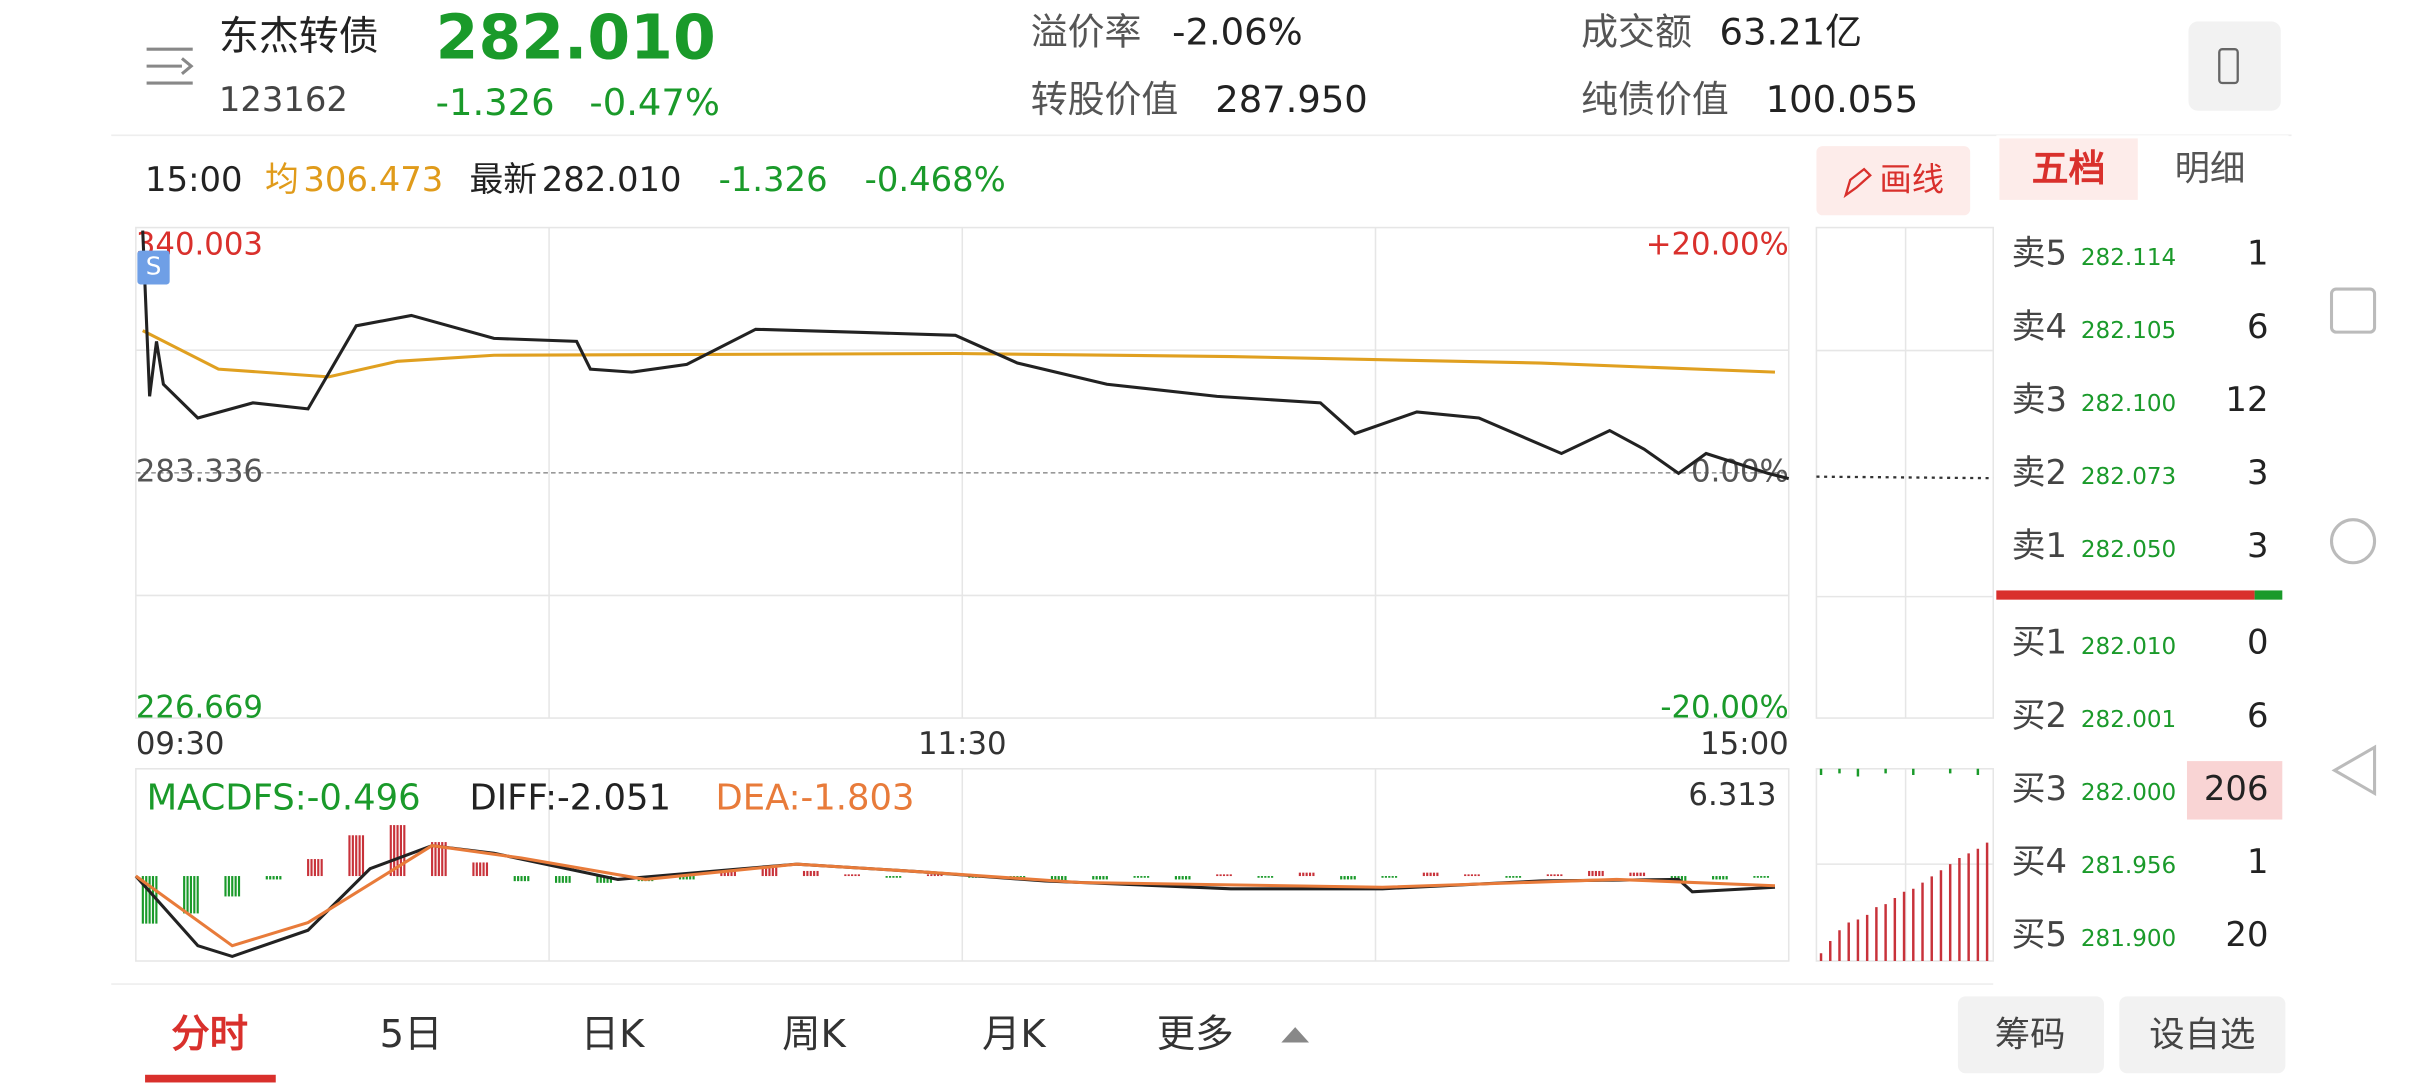 Image resolution: width=2412 pixels, height=1084 pixels. What do you see at coordinates (2039, 326) in the screenshot?
I see `ob-label: 卖4` at bounding box center [2039, 326].